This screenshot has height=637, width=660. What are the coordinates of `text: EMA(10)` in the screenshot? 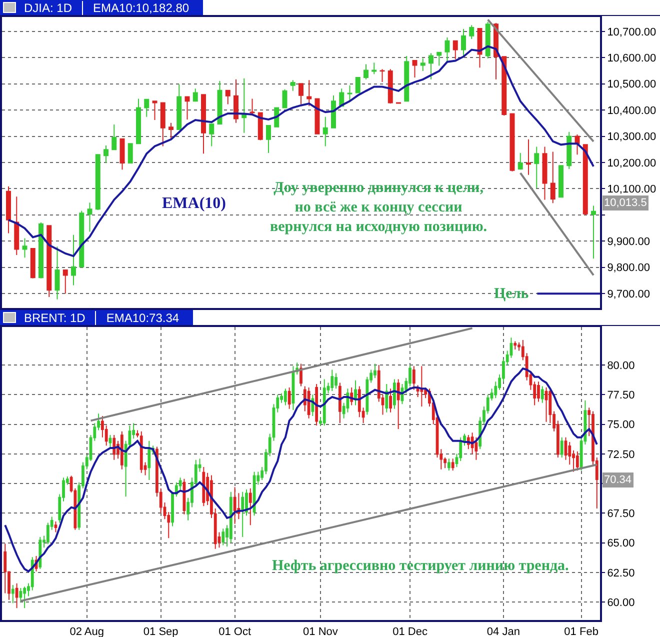 It's located at (194, 203).